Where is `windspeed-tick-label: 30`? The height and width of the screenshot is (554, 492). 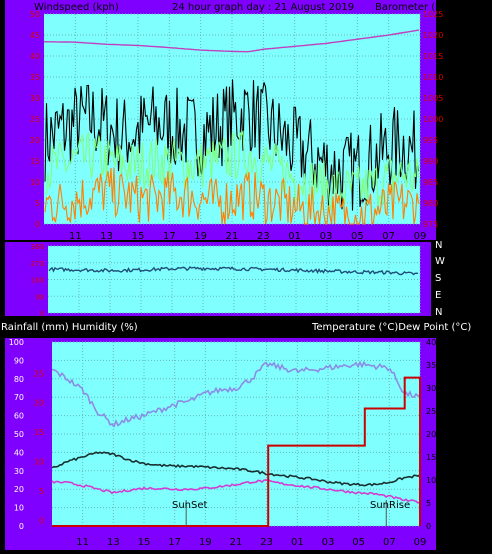 windspeed-tick-label: 30 is located at coordinates (35, 98).